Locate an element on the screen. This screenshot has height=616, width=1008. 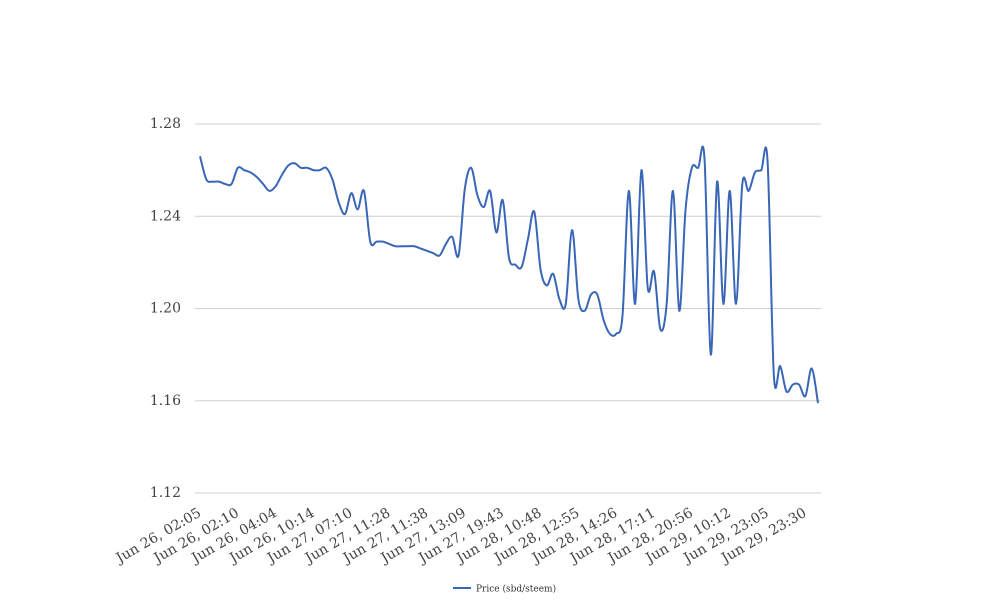
y-tick-label: 1.16 is located at coordinates (165, 401).